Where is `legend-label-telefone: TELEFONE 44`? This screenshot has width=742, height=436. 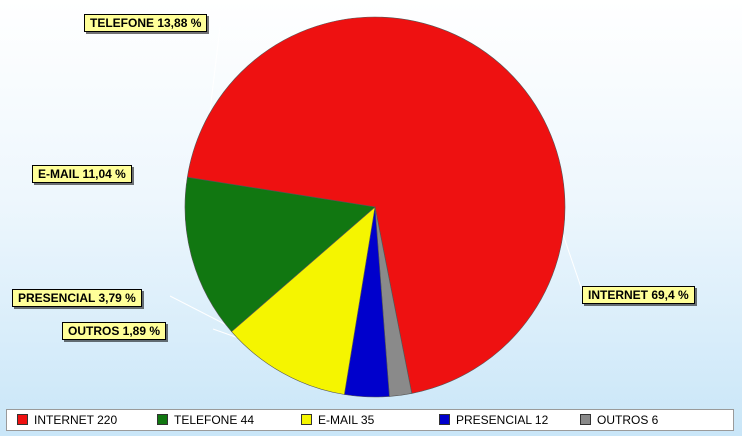 legend-label-telefone: TELEFONE 44 is located at coordinates (214, 420).